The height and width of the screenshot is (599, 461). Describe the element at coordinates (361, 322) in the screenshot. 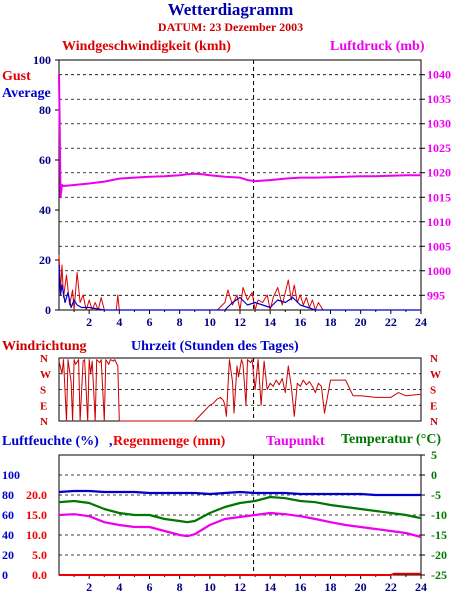

I see `wind-x-tick-label-9: 20` at that location.